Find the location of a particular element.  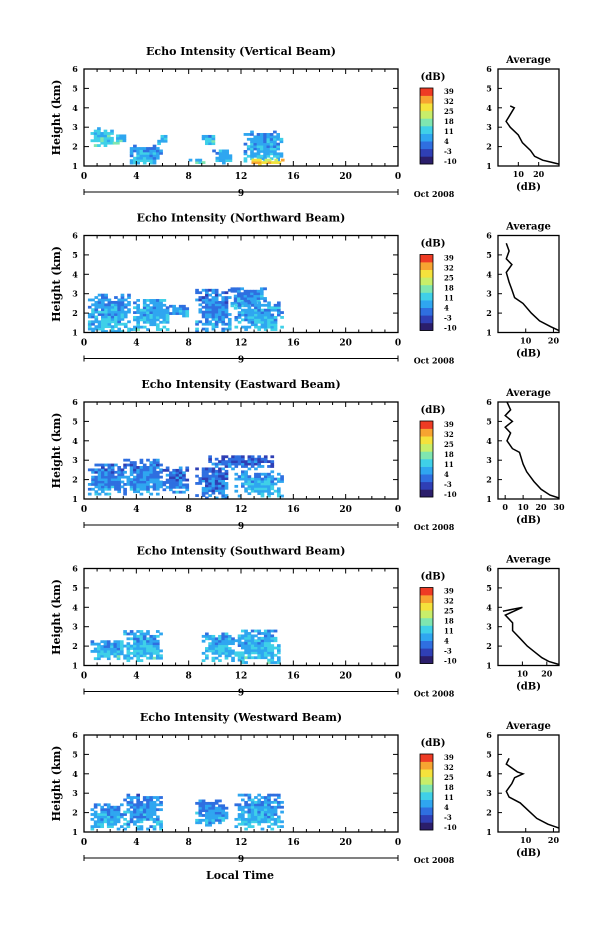

colorbar-tick-label: 11 is located at coordinates (449, 131).